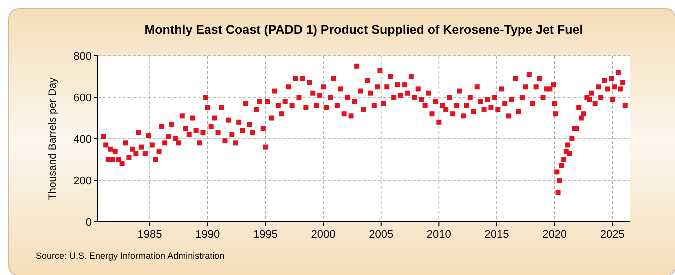 This screenshot has width=675, height=275. What do you see at coordinates (439, 235) in the screenshot?
I see `x-tick-label: 2010` at bounding box center [439, 235].